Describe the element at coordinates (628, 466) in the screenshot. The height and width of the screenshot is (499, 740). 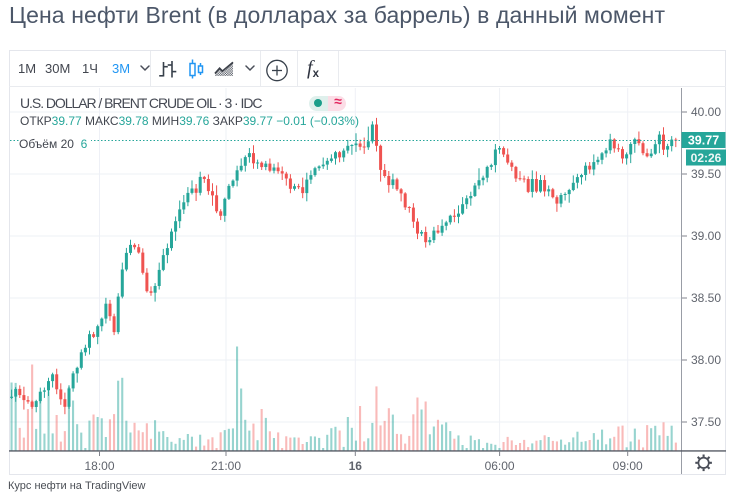
I see `svg-text: 09:00` at that location.